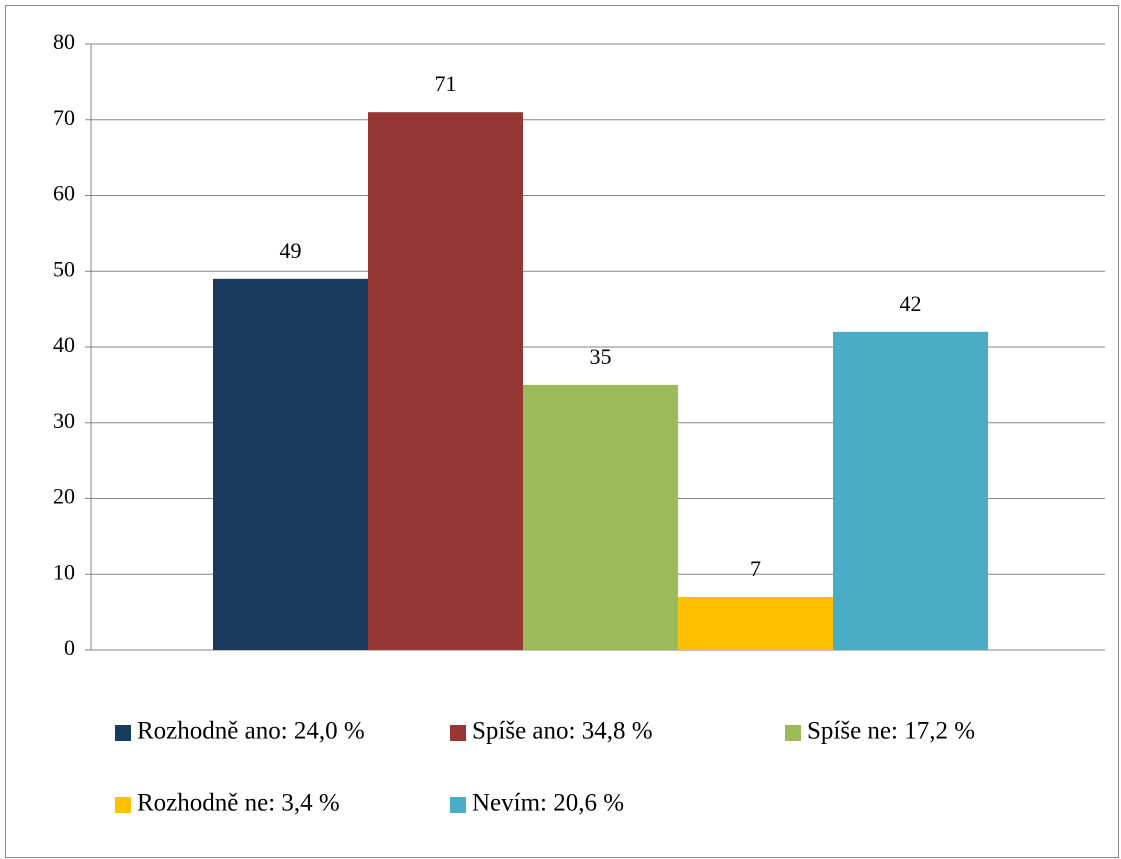 This screenshot has width=1121, height=859. I want to click on legend-label: Rozhodně ne: 3,4 %, so click(238, 803).